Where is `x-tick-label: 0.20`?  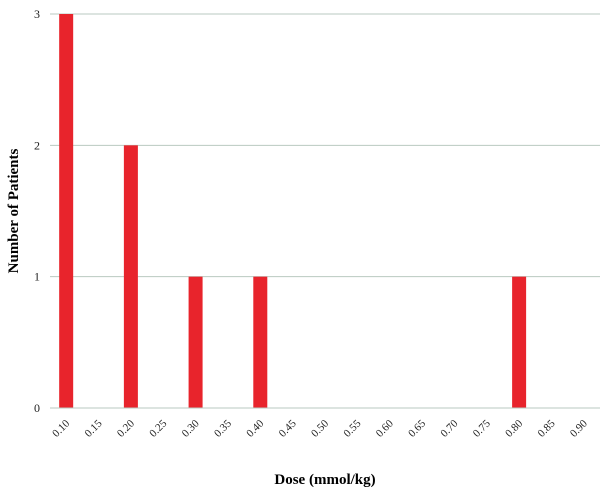 x-tick-label: 0.20 is located at coordinates (126, 428).